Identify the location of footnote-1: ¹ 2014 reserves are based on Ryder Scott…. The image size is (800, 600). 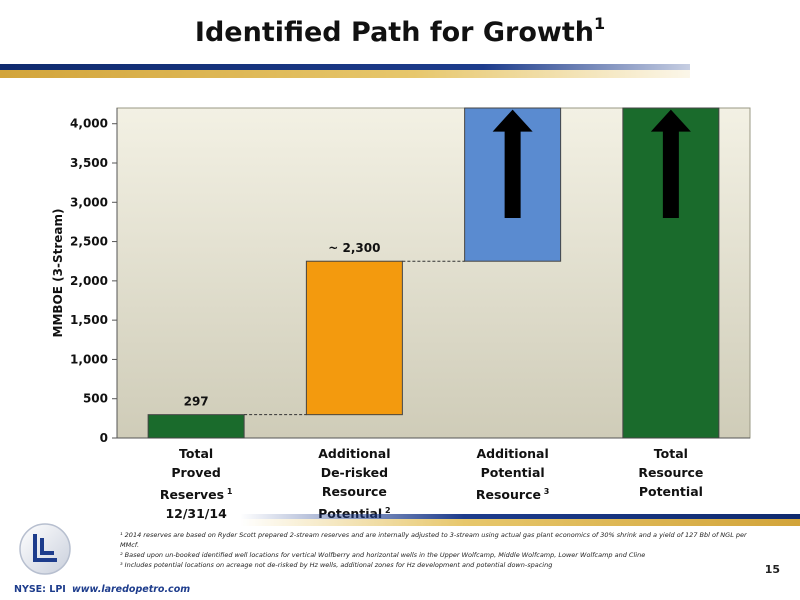
(433, 540).